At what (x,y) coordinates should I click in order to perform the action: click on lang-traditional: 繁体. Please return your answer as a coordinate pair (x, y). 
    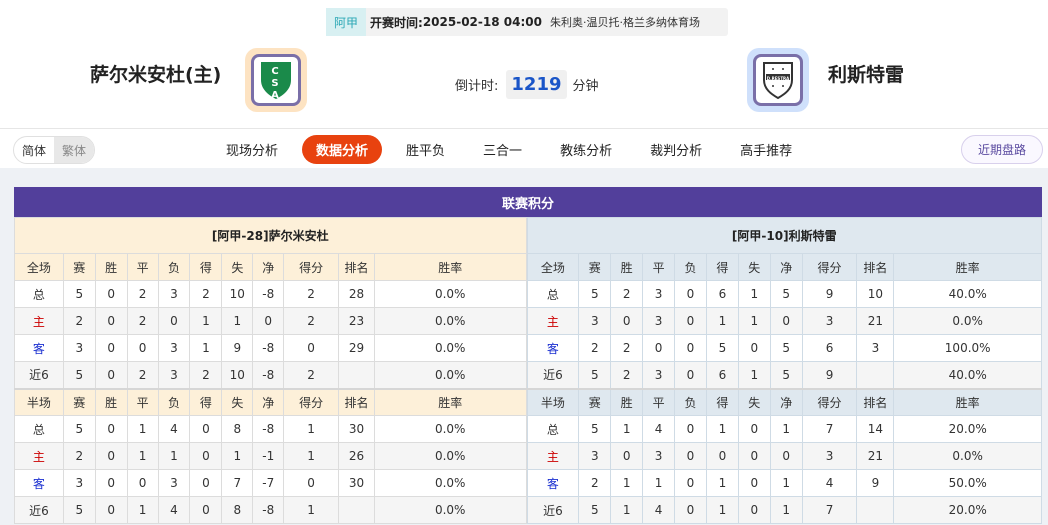
    Looking at the image, I should click on (74, 150).